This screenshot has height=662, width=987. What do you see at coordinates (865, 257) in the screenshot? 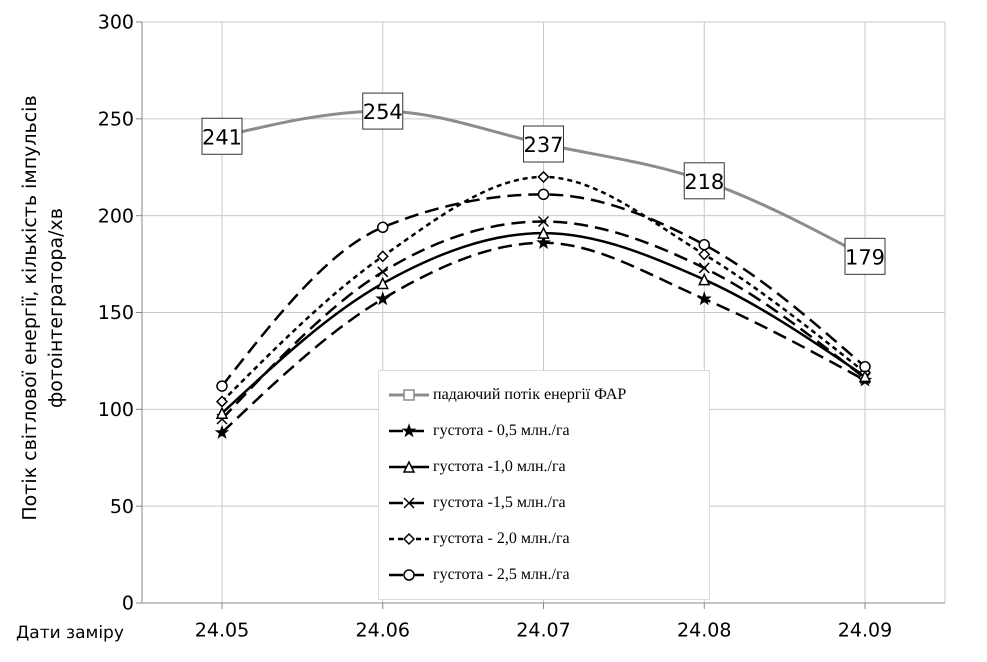
I see `data-label: 179` at bounding box center [865, 257].